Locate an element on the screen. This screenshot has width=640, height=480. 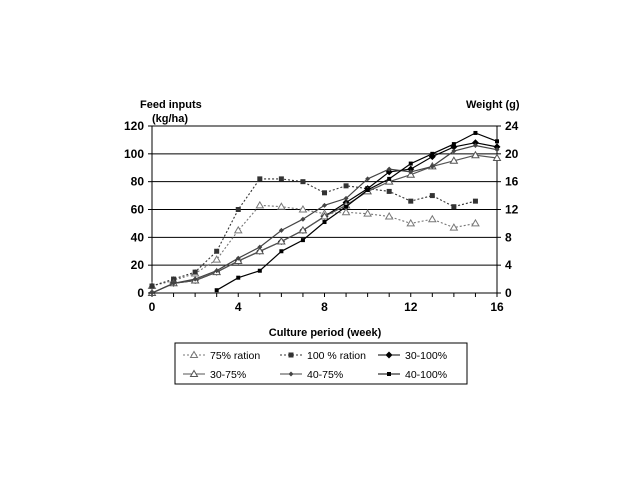
legend-box is located at coordinates (321, 363).